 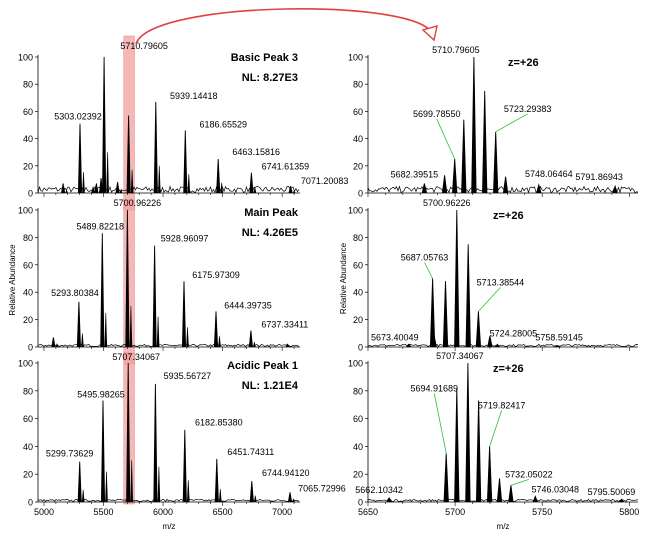 I want to click on normalization-label: NL: 1.21E4, so click(x=270, y=386).